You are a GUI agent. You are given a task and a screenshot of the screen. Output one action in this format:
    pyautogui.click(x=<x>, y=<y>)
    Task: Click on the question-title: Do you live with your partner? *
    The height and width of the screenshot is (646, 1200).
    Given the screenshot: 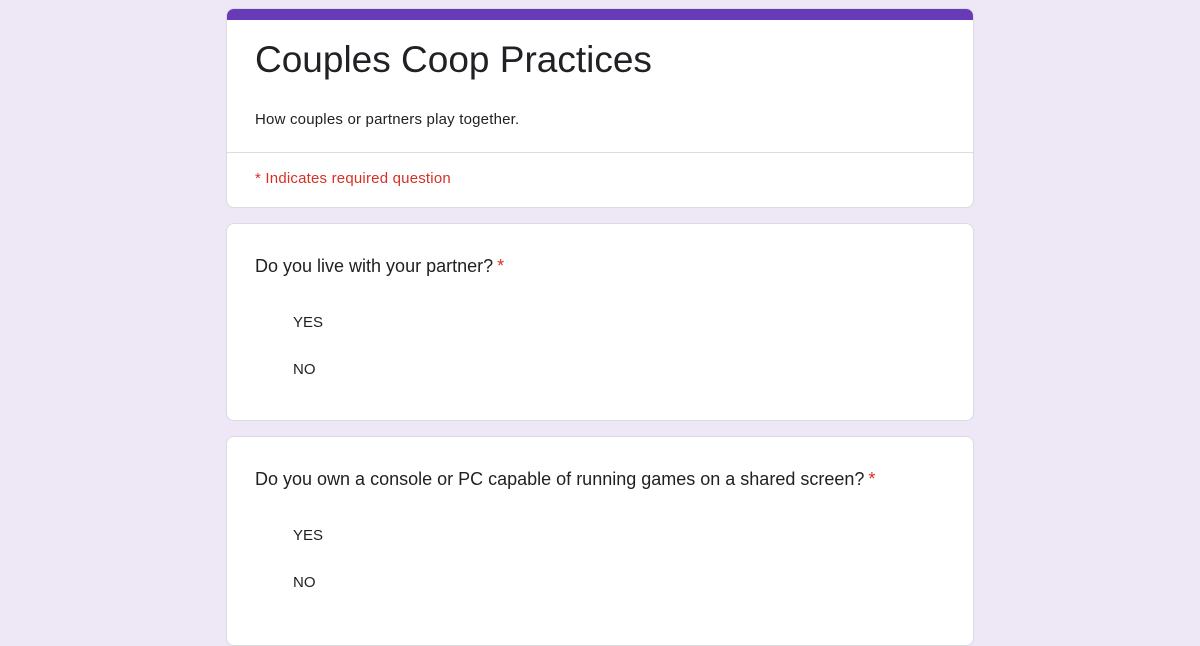 What is the action you would take?
    pyautogui.click(x=379, y=266)
    